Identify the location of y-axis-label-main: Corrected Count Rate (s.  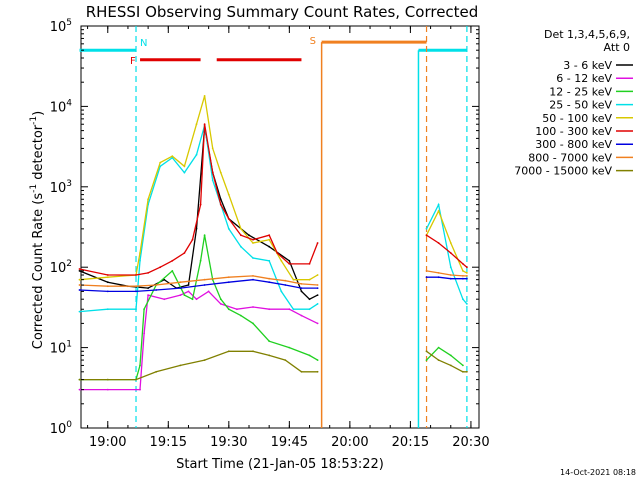
(38, 271).